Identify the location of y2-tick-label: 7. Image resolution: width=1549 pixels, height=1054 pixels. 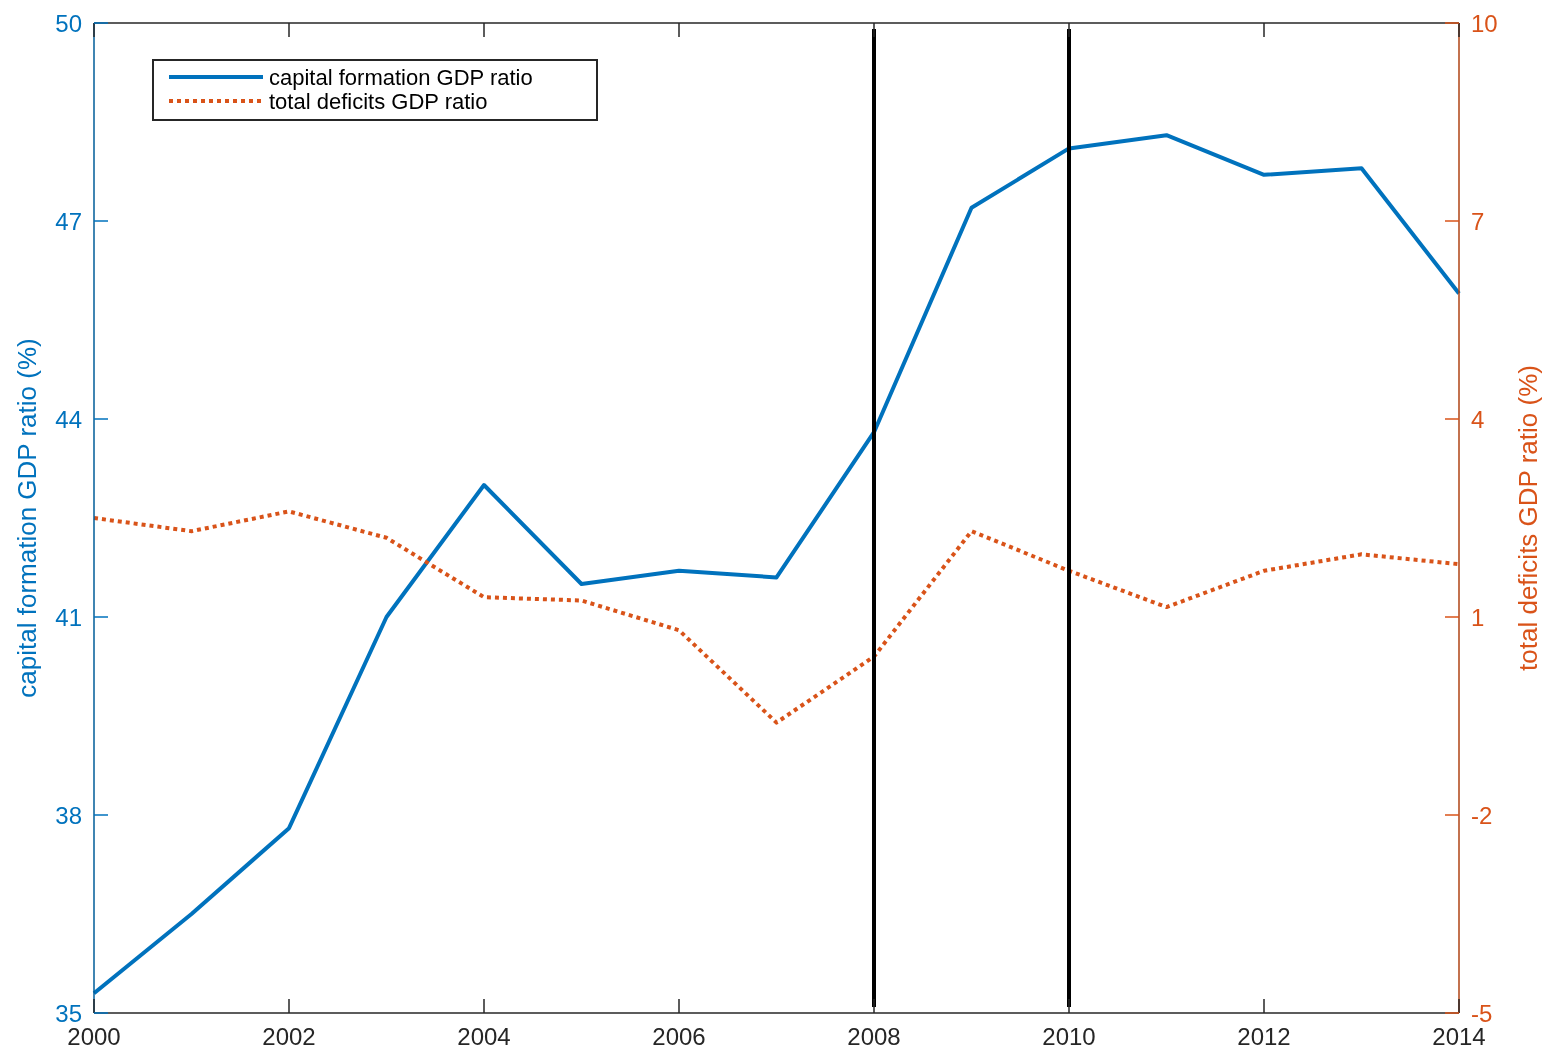
(1478, 221).